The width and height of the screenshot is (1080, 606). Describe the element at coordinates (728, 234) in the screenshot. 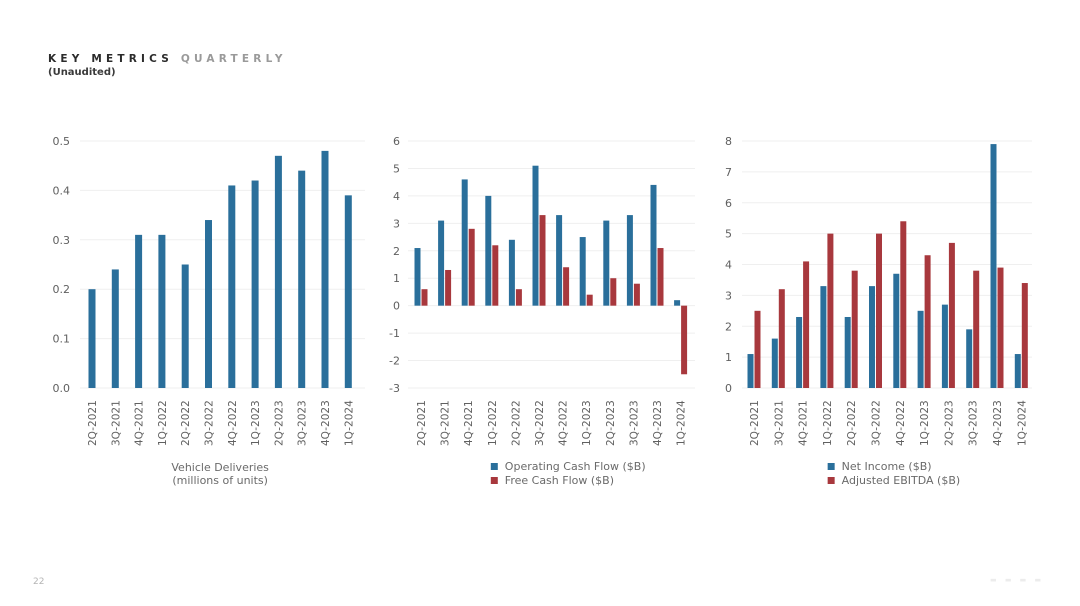

I see `y-tick-label: 5` at that location.